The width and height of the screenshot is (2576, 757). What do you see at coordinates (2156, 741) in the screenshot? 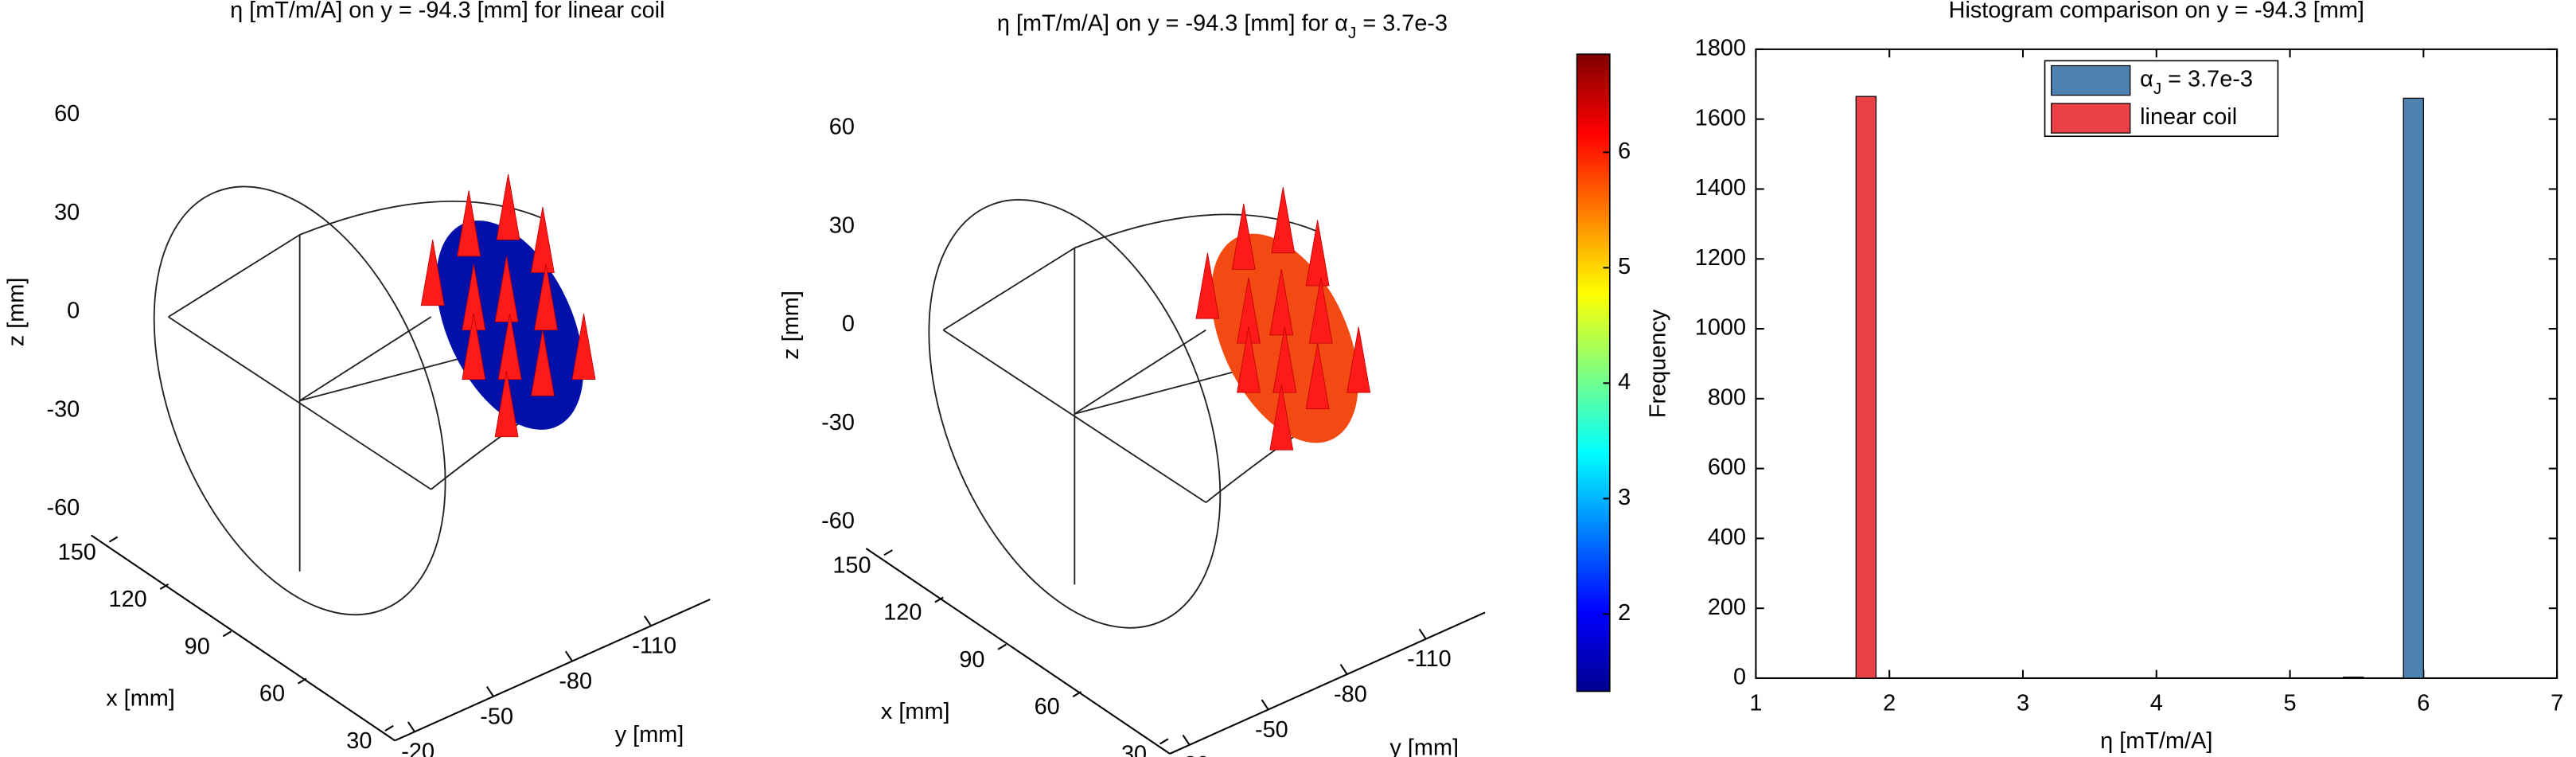
I see `x-axis-label: η [mT/m/A]` at bounding box center [2156, 741].